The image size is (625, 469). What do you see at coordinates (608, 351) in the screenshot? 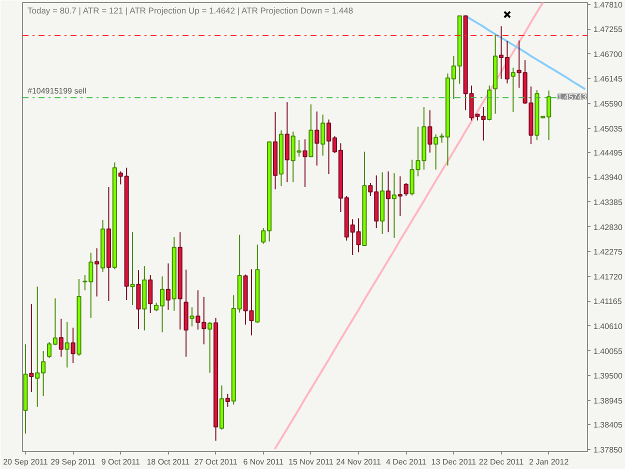
I see `y-tick-label: 1.40055` at bounding box center [608, 351].